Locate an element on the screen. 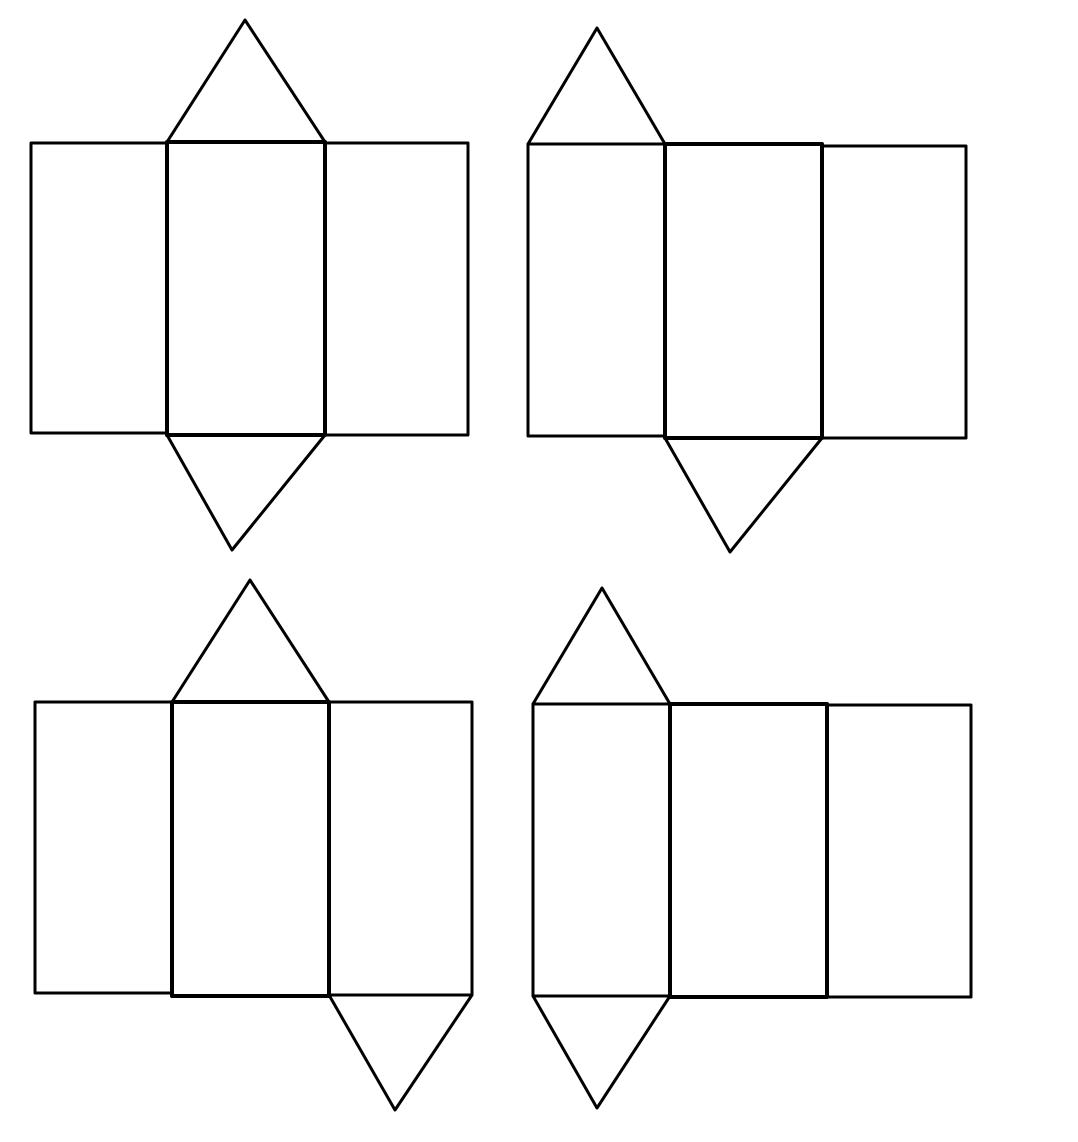 Image resolution: width=1078 pixels, height=1142 pixels. net-2-bottom-triangle is located at coordinates (743, 495).